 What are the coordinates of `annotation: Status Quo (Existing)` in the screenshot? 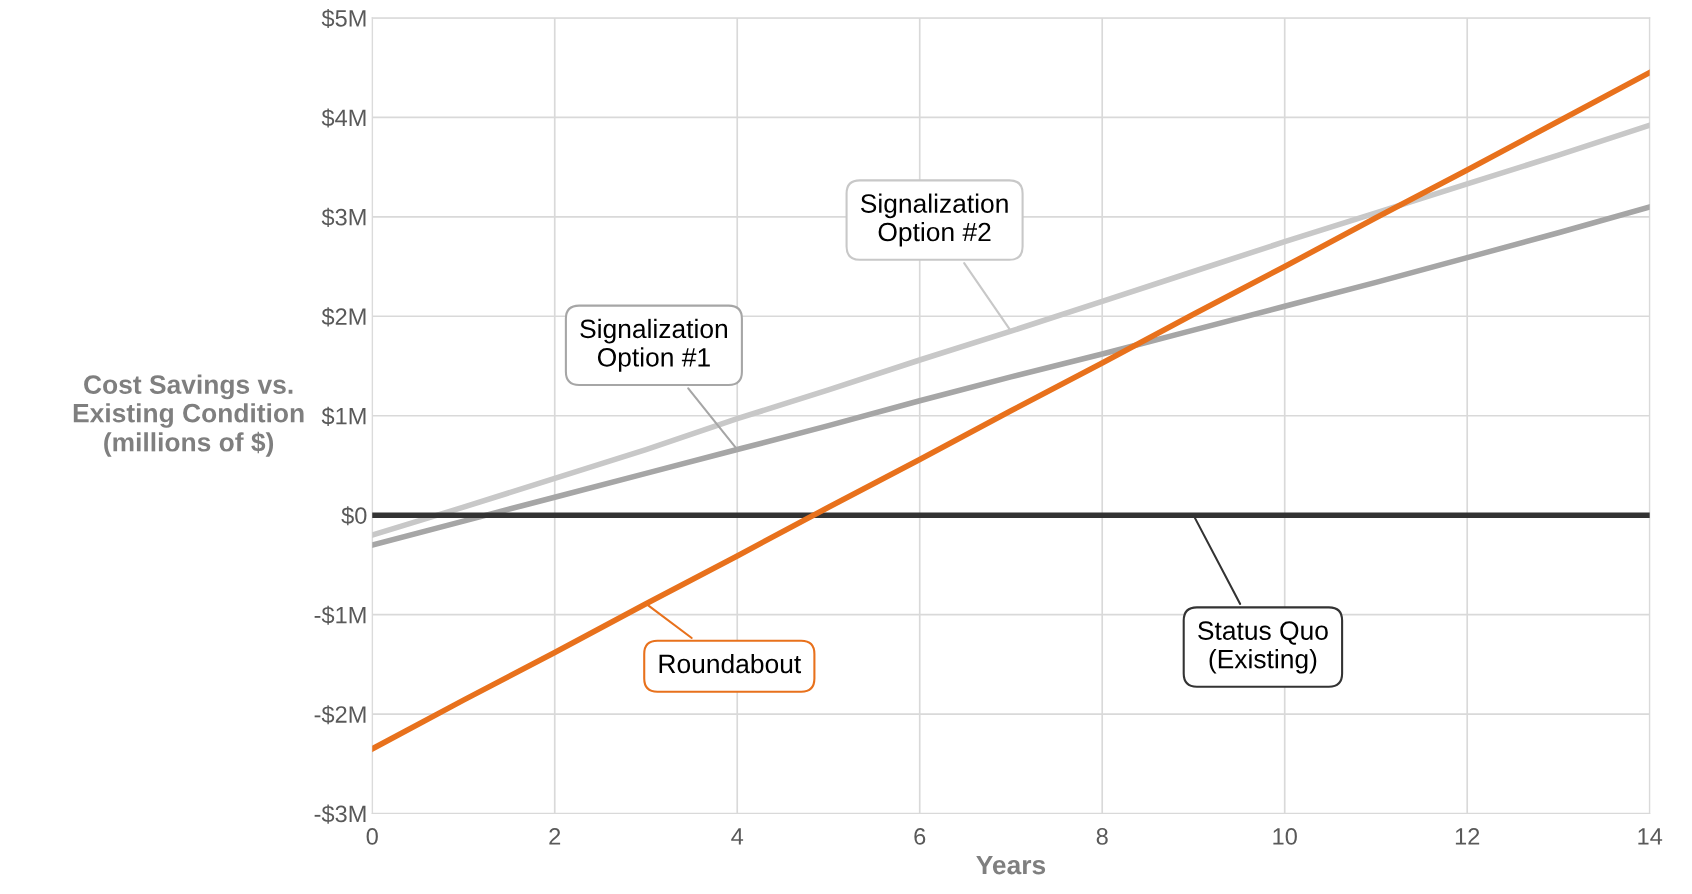 It's located at (1263, 647).